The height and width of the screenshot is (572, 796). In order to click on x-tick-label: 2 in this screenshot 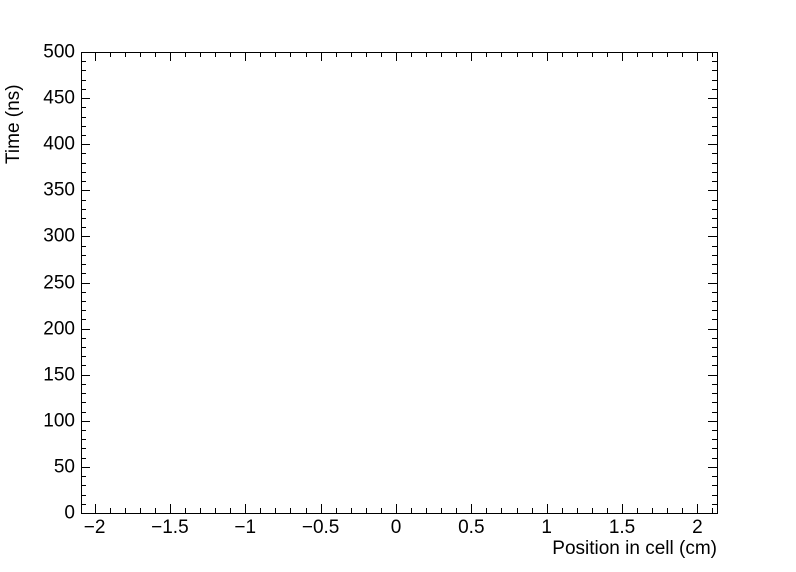, I will do `click(697, 527)`.